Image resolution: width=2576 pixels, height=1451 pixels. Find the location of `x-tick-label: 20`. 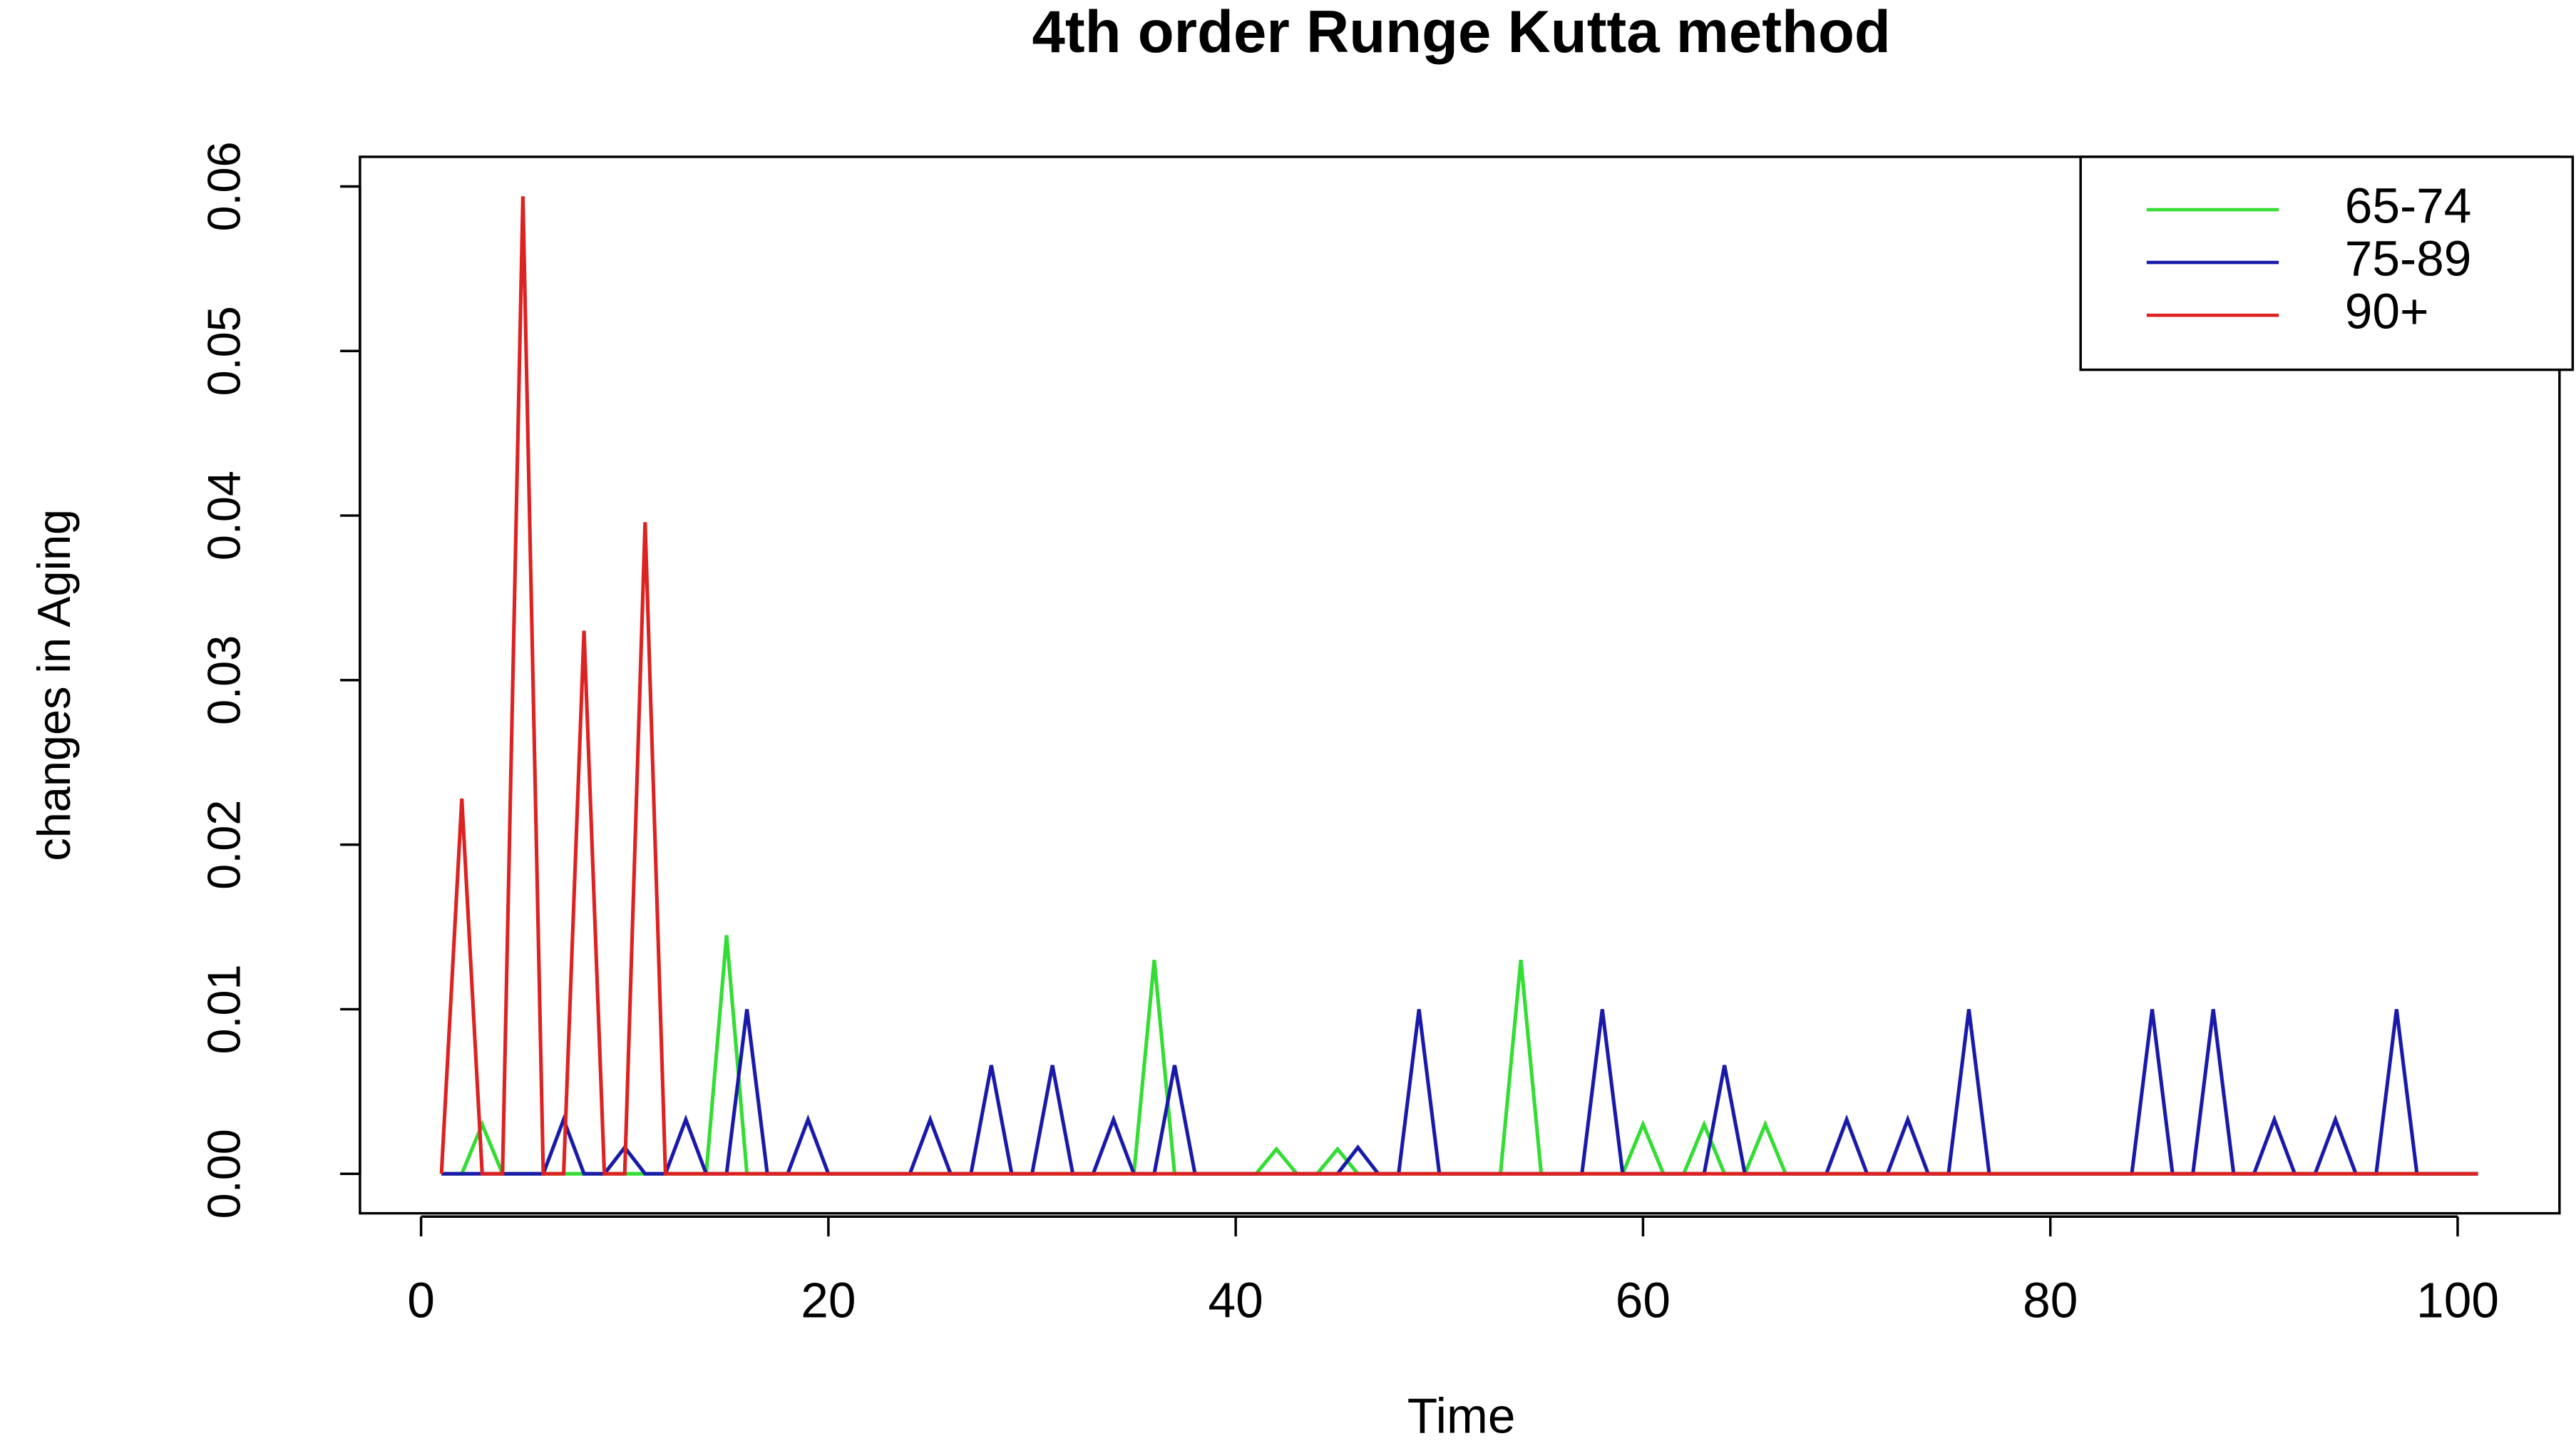

x-tick-label: 20 is located at coordinates (828, 1300).